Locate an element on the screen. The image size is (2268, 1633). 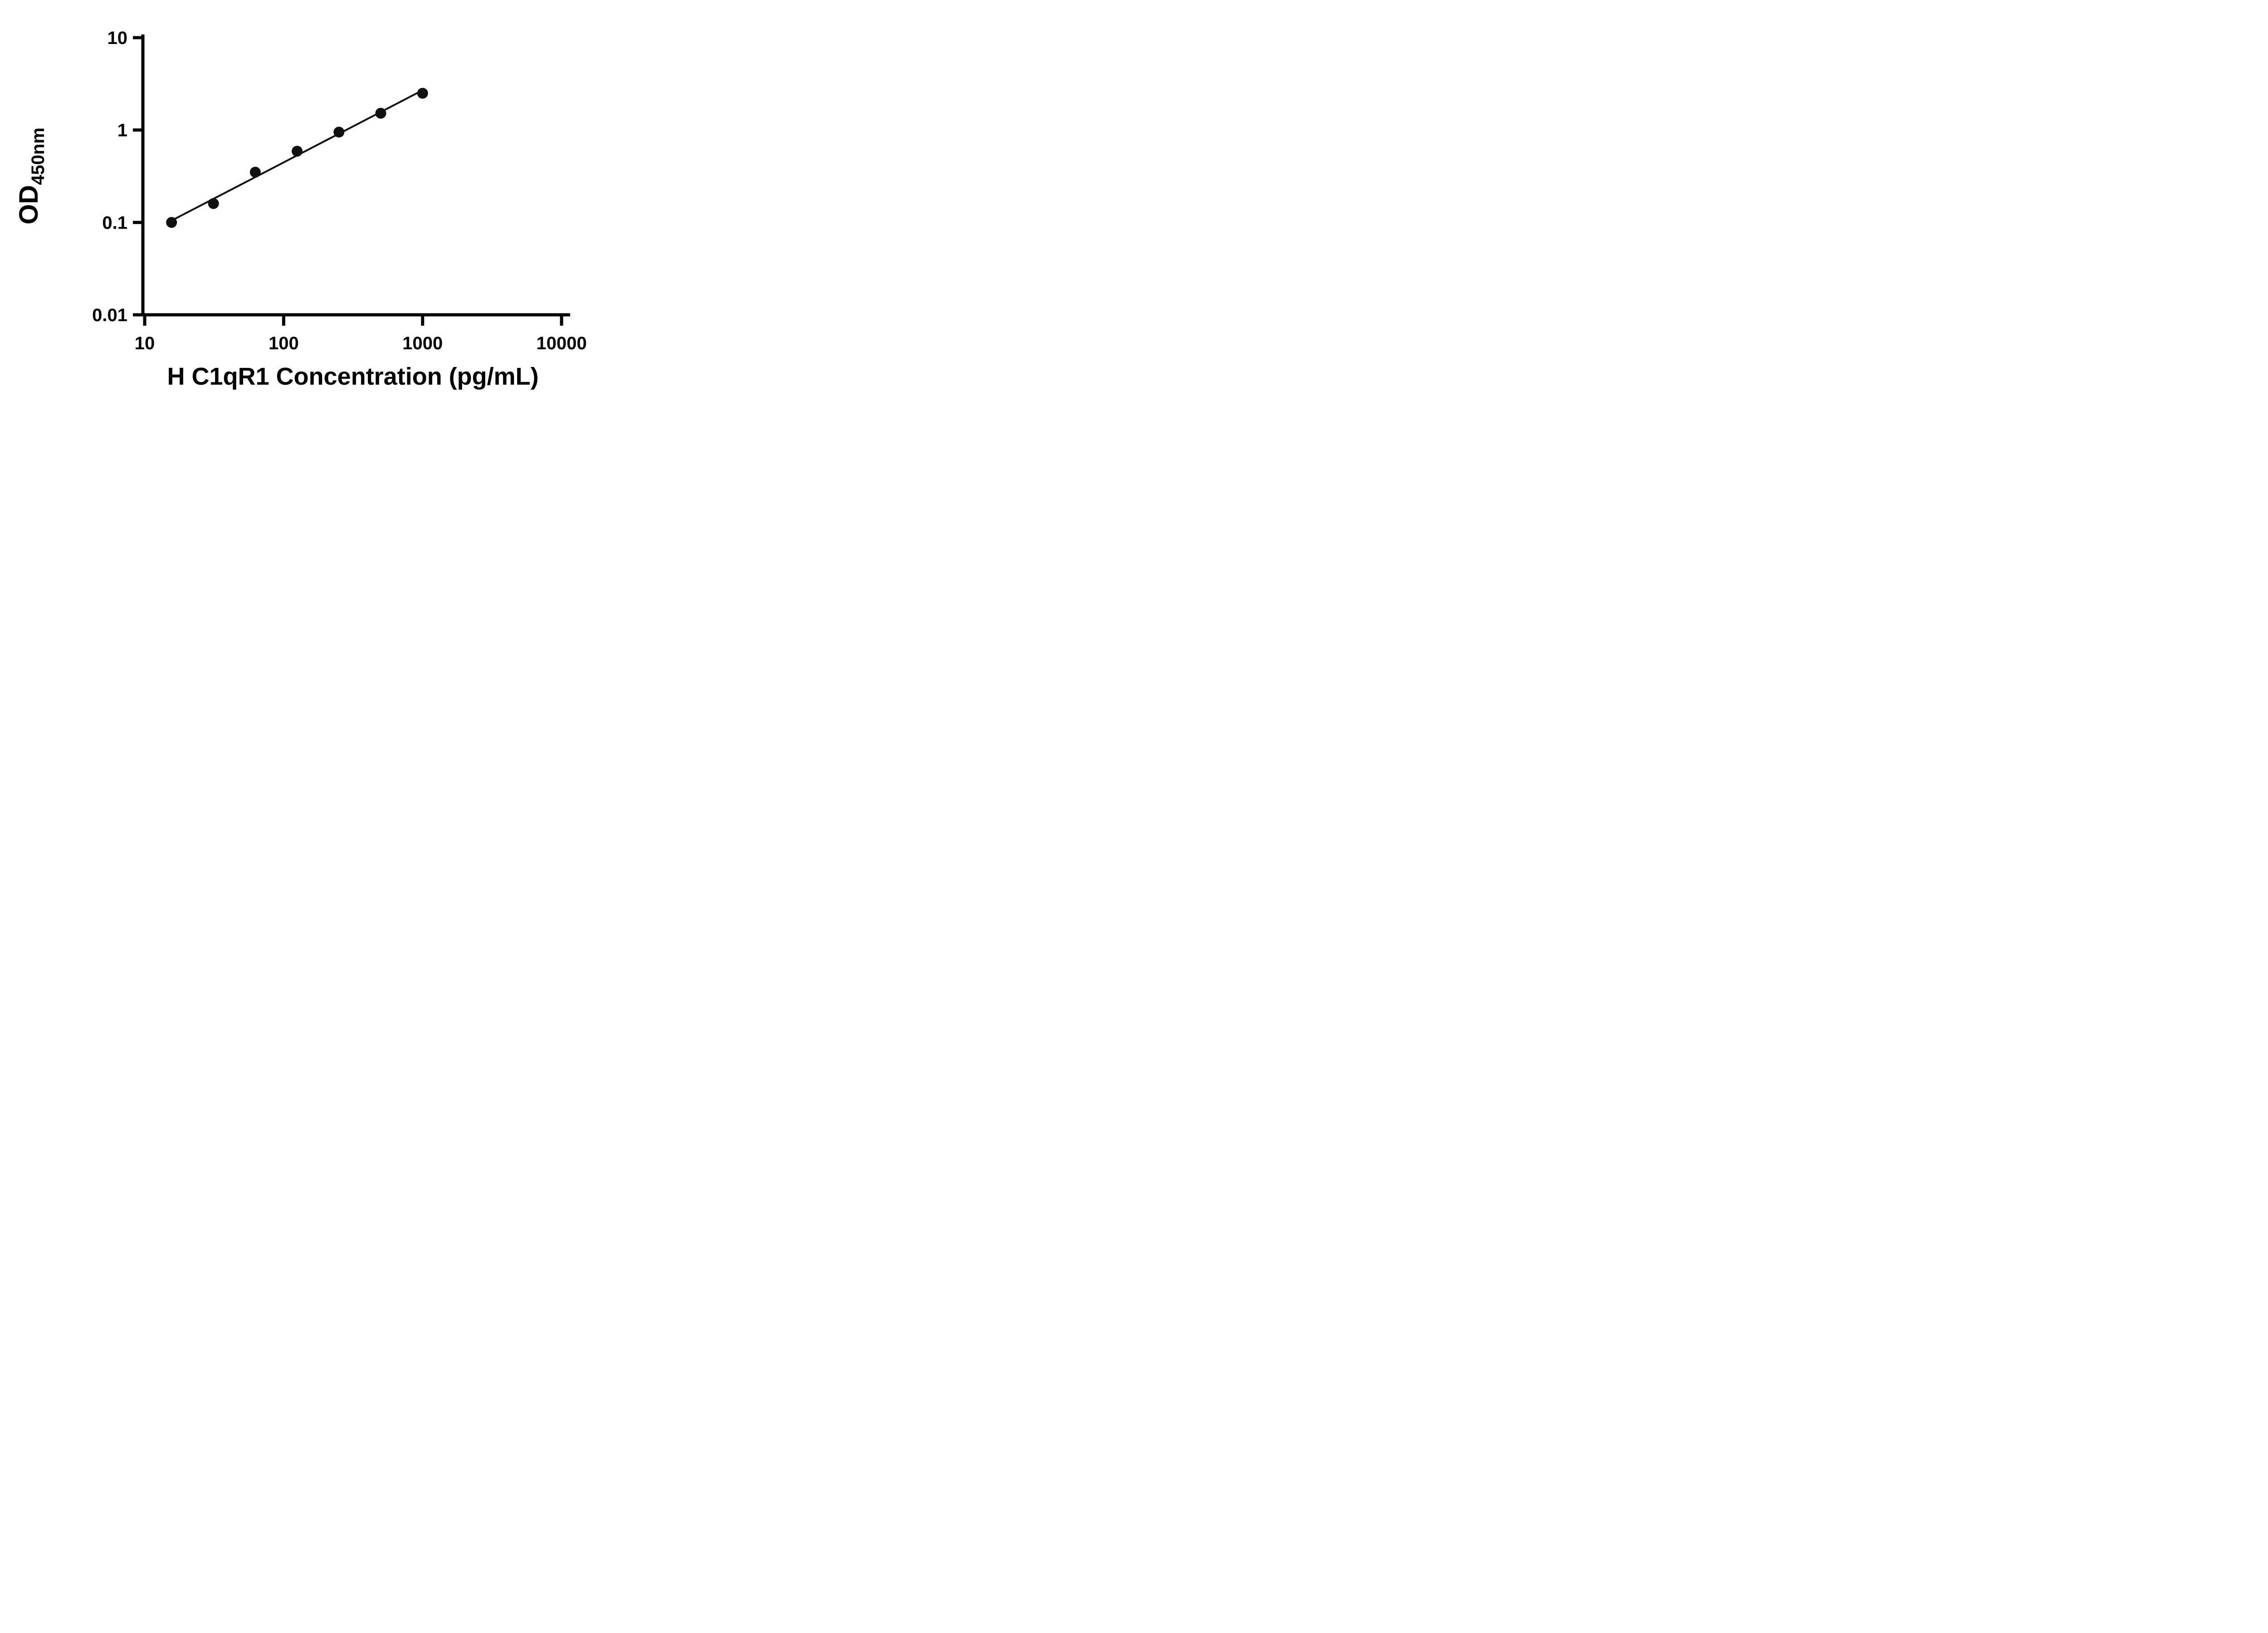
axes-layer: 10 100 1000 10000 0.01 0.1 1 10 is located at coordinates (339, 190).